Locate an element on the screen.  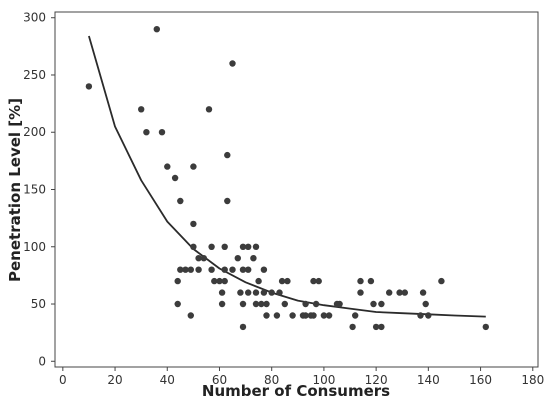
y-tick-label: 100 is located at coordinates (34, 247).